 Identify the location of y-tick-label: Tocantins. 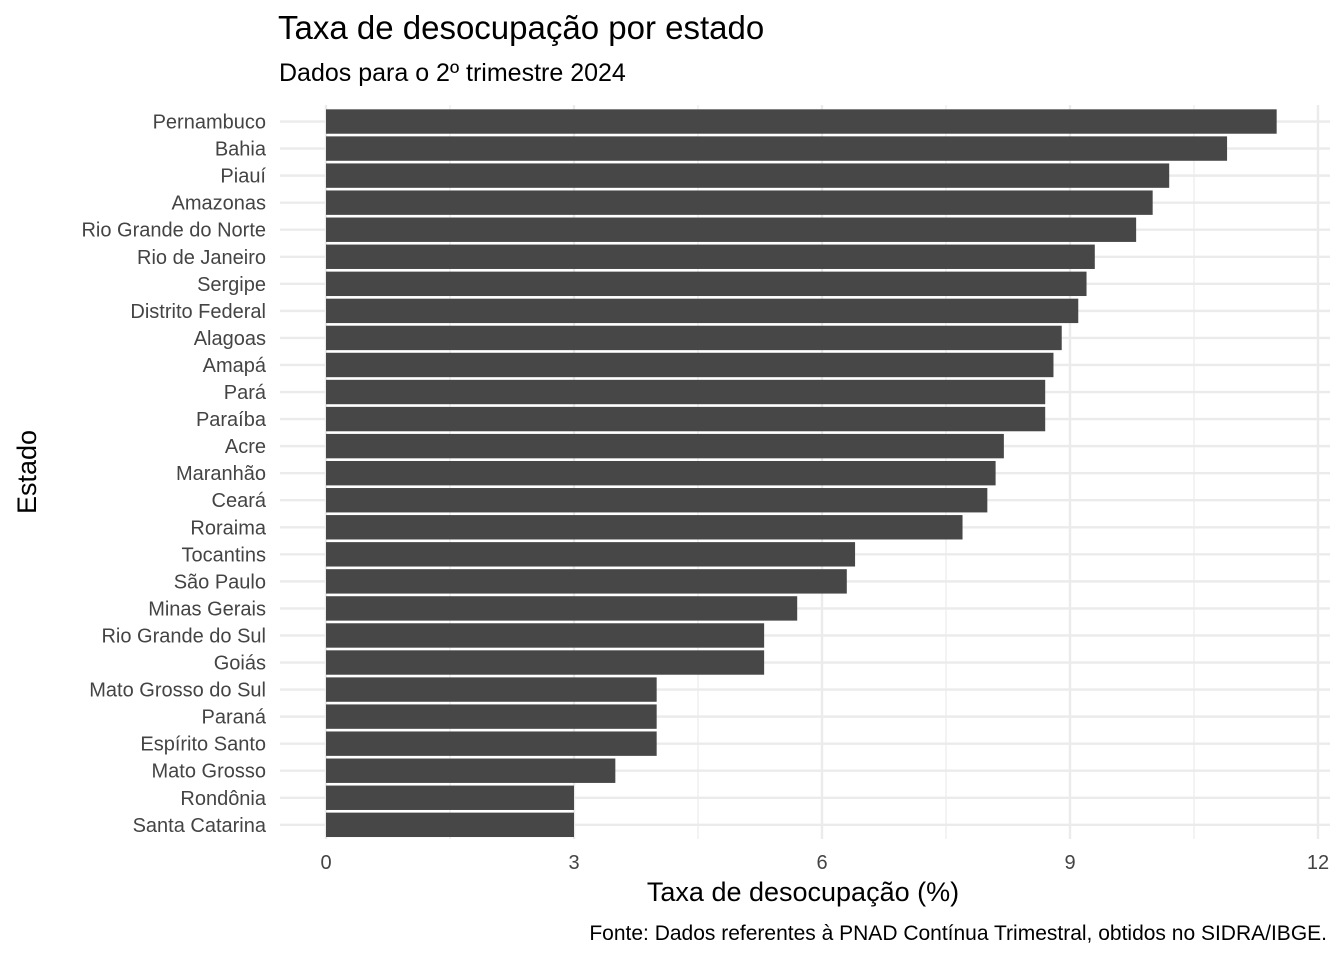
(224, 555).